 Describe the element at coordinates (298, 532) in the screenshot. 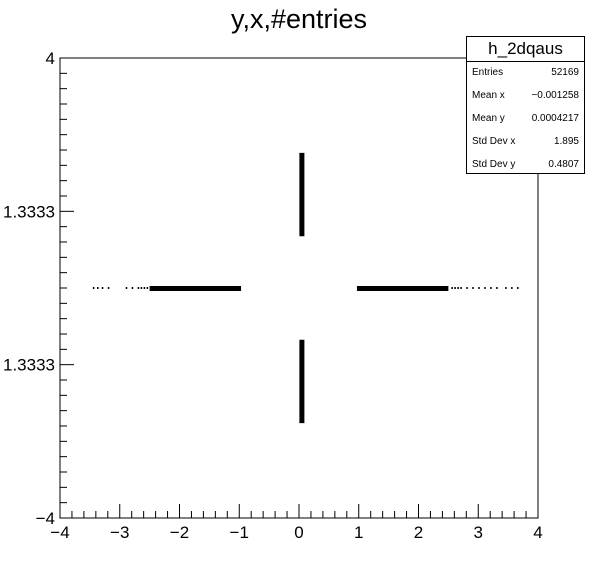

I see `x-tick-label: 0` at that location.